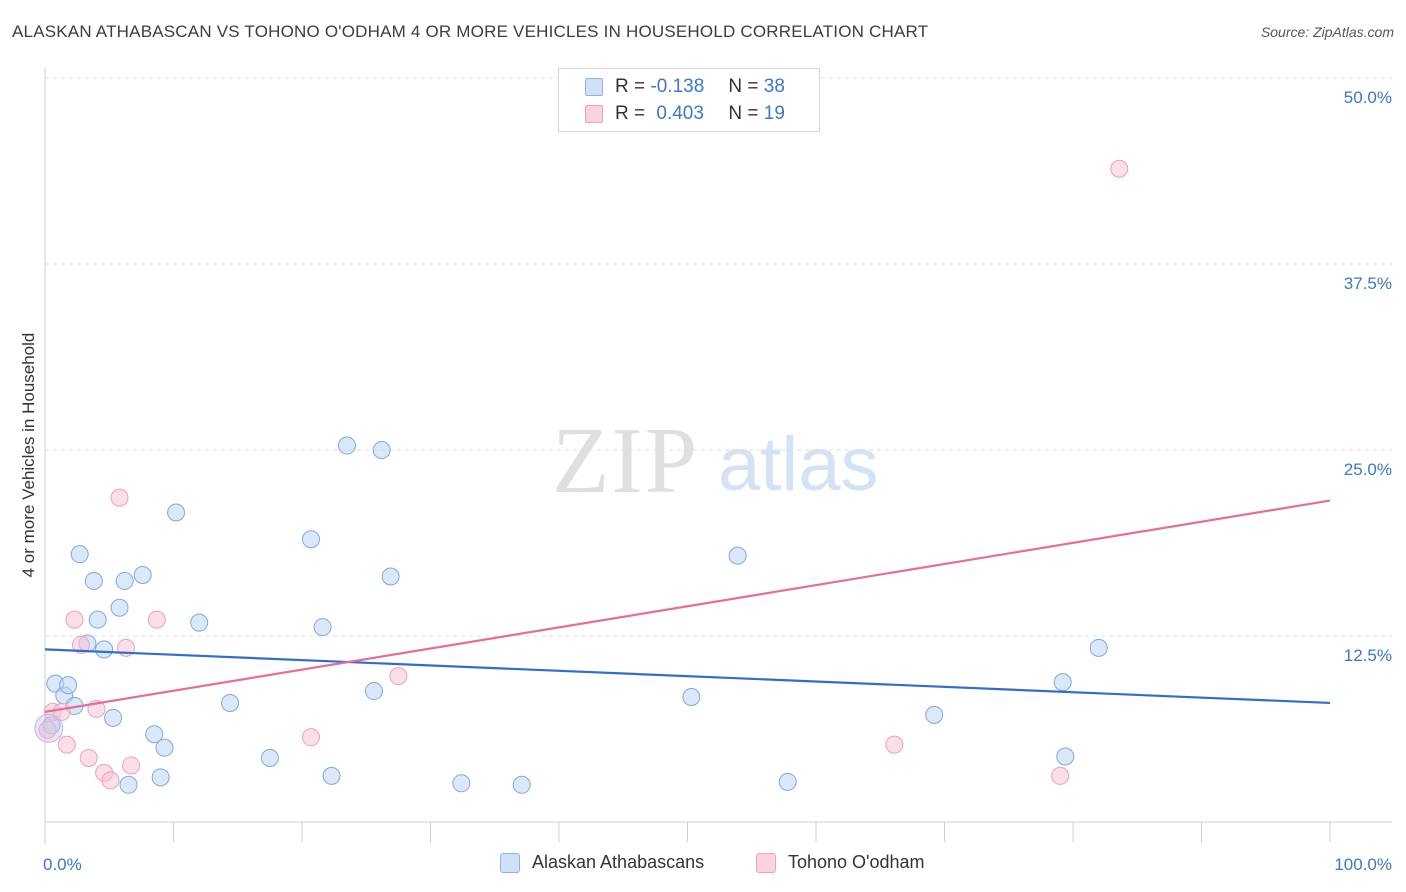  Describe the element at coordinates (1368, 655) in the screenshot. I see `y-tick-label: 12.5%` at that location.